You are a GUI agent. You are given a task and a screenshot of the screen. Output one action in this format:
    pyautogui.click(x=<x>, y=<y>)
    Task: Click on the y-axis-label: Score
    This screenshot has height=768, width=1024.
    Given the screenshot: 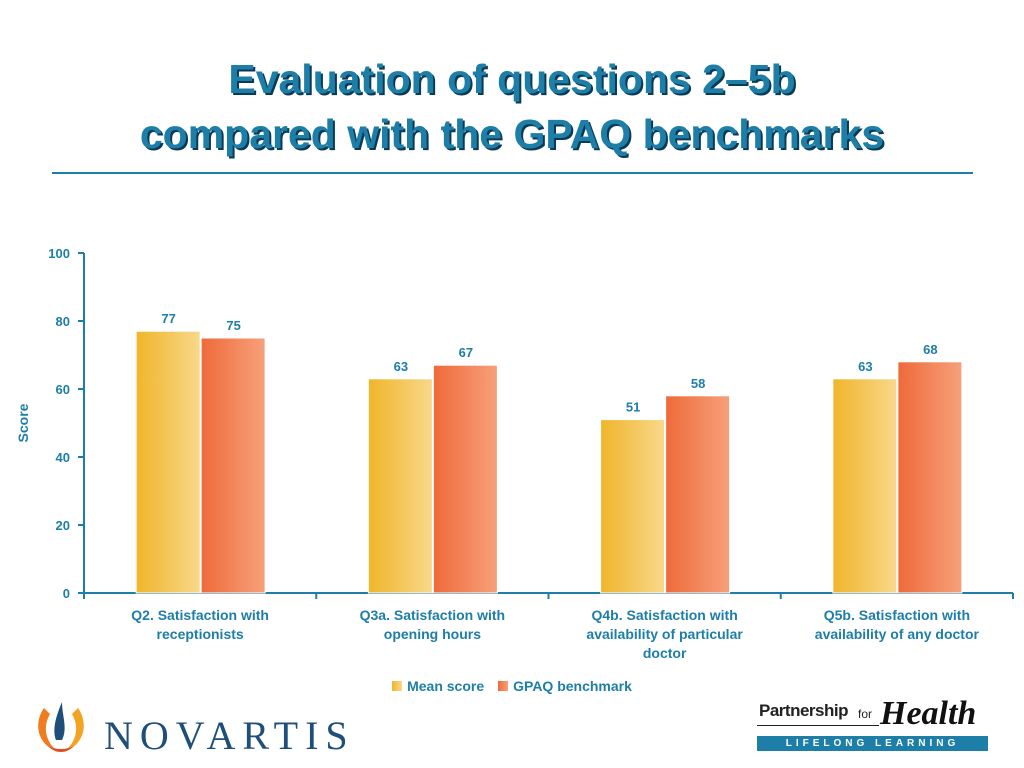 What is the action you would take?
    pyautogui.click(x=23, y=422)
    